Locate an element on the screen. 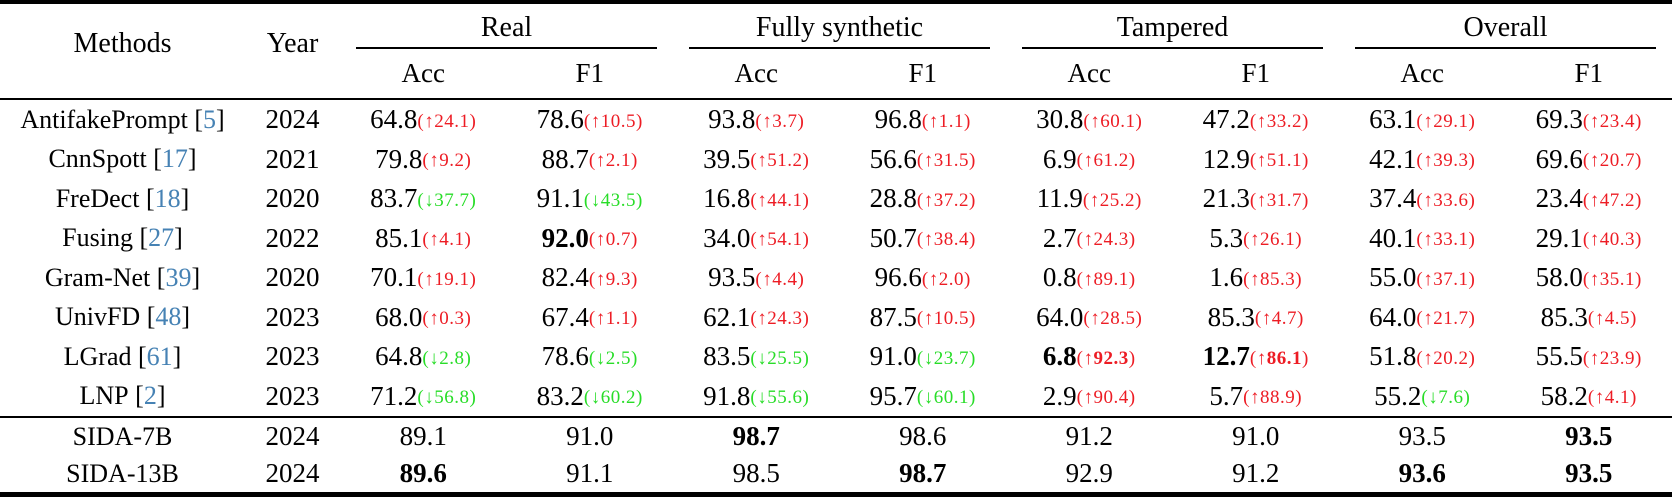 This screenshot has height=502, width=1672. cell-univfd-synthetic-acc: 62.1 (↑24.3) is located at coordinates (756, 318).